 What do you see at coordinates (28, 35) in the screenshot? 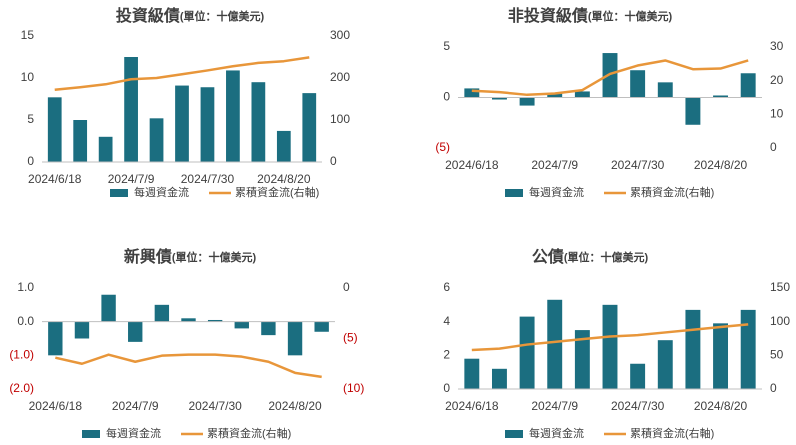
I see `y-tick-label: 15` at bounding box center [28, 35].